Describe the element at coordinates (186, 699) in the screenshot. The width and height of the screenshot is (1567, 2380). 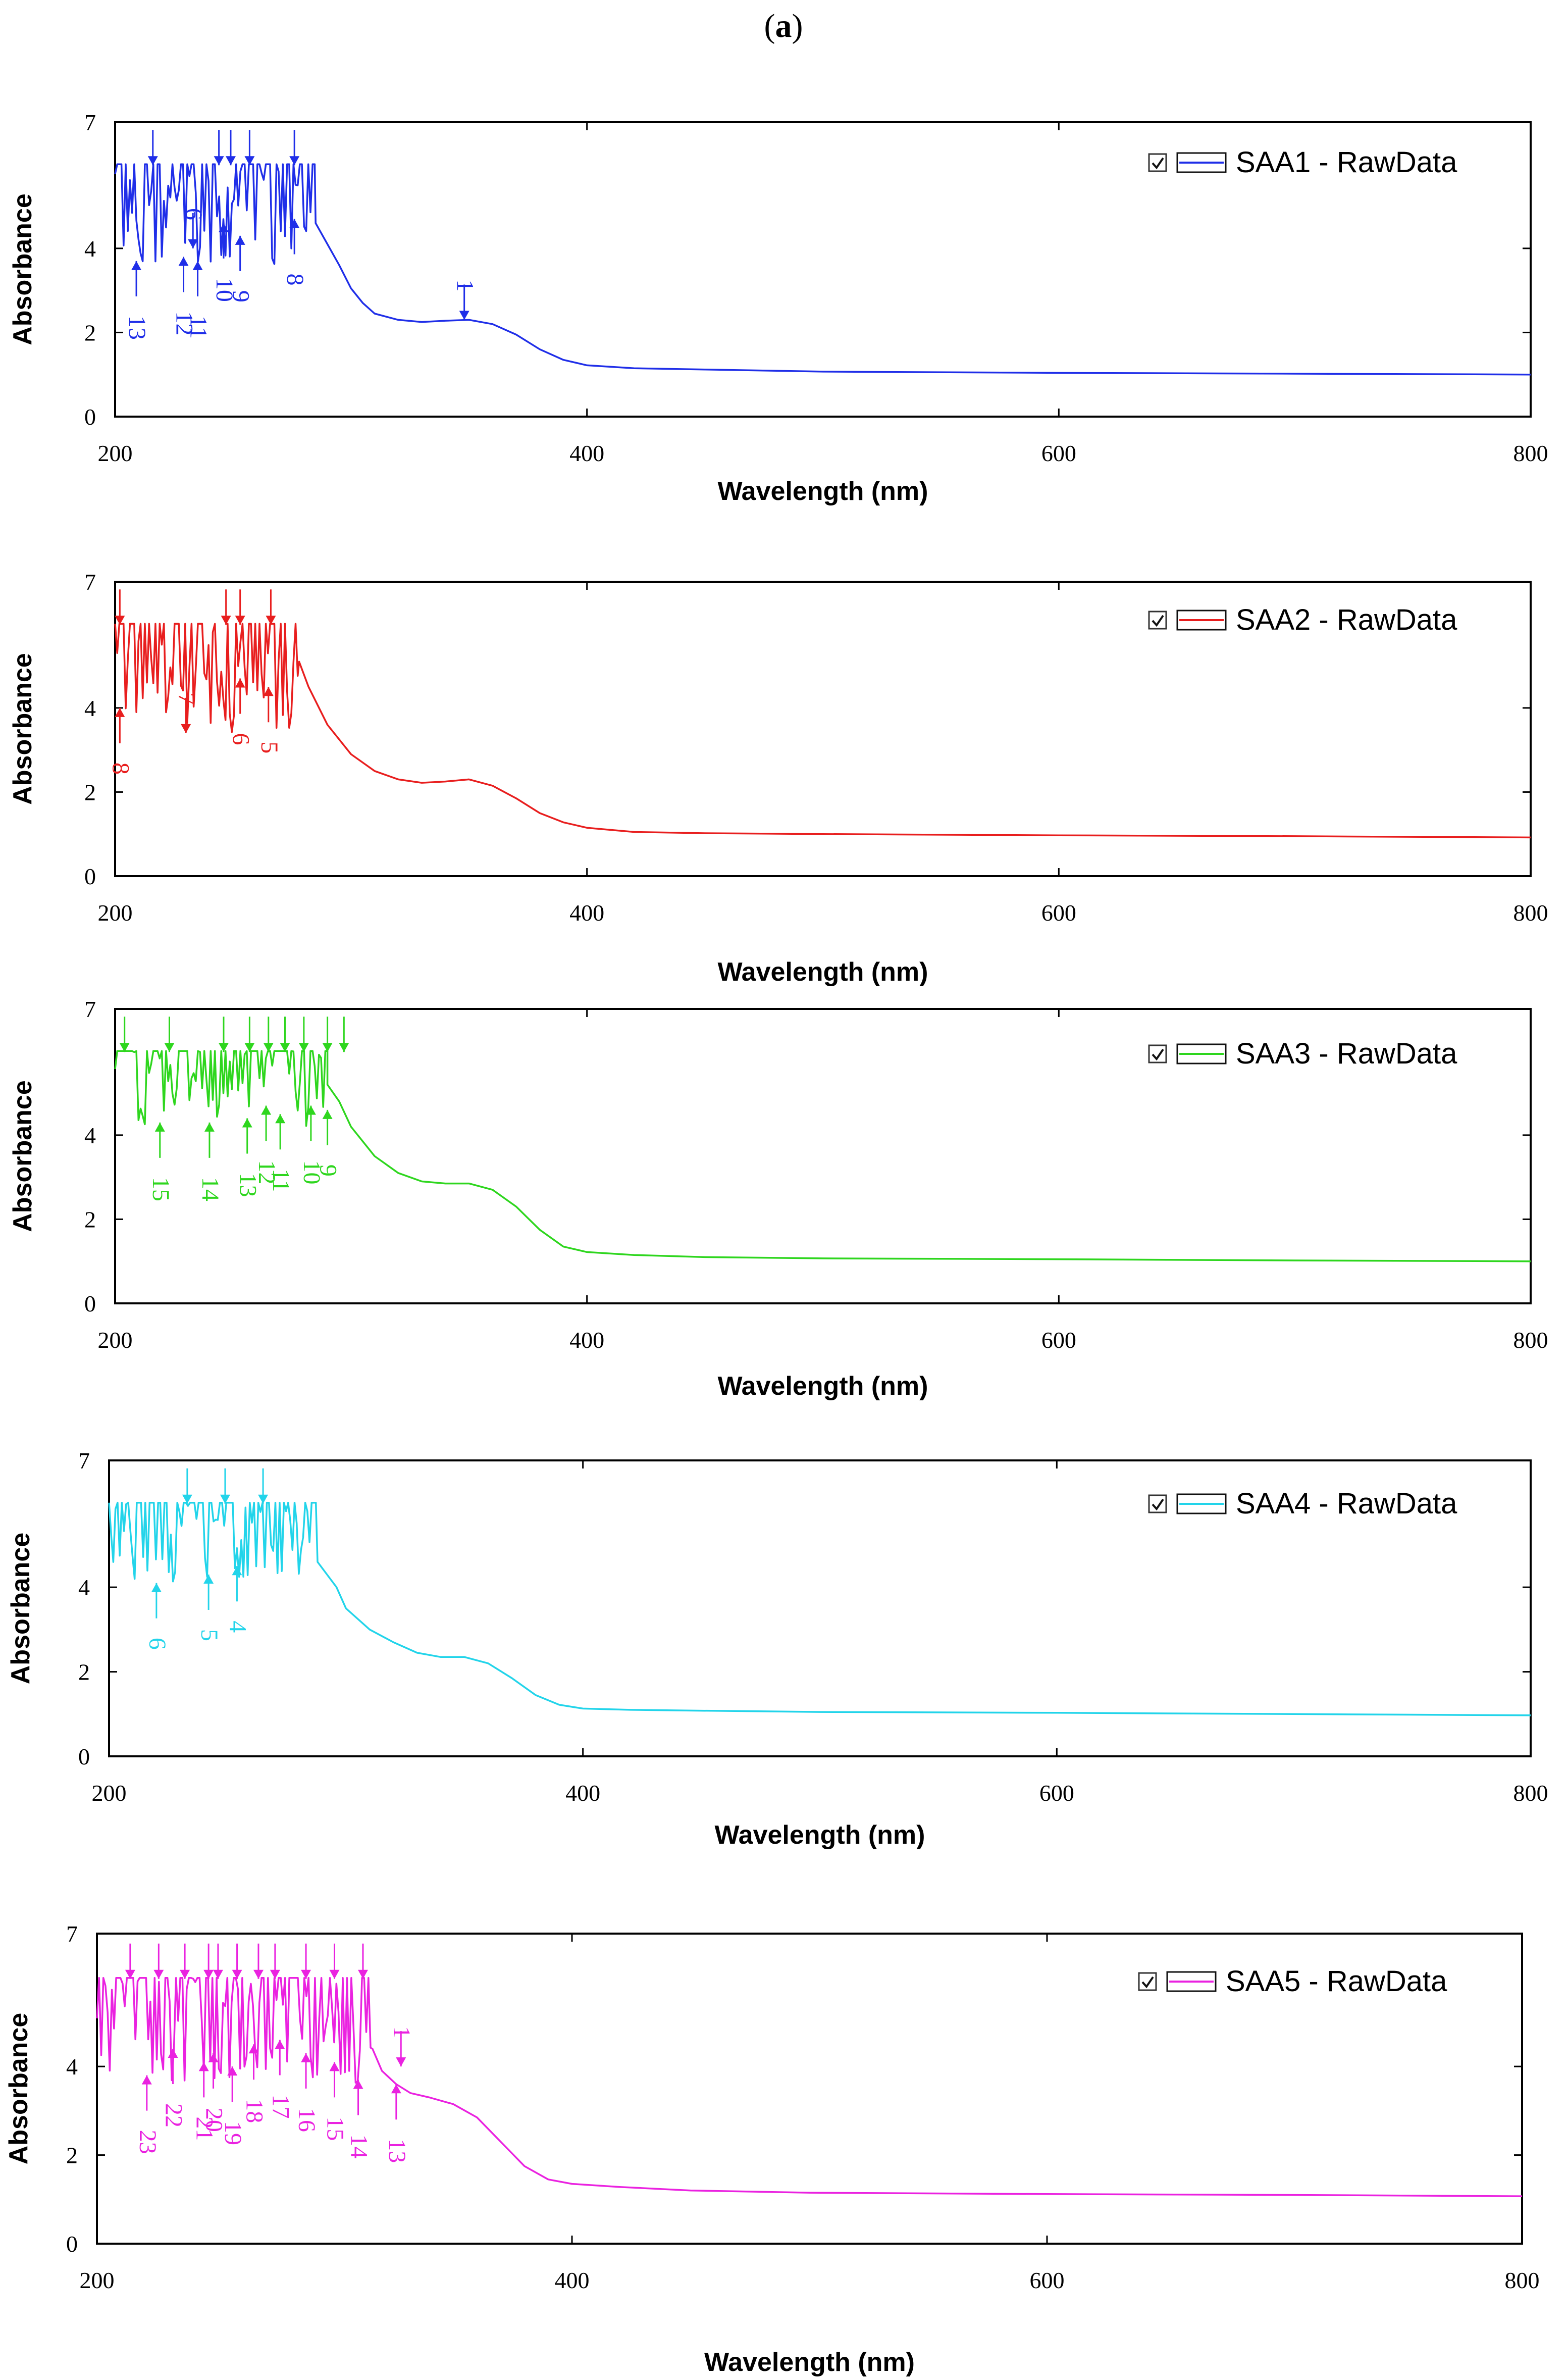
I see `peak-label: 7` at that location.